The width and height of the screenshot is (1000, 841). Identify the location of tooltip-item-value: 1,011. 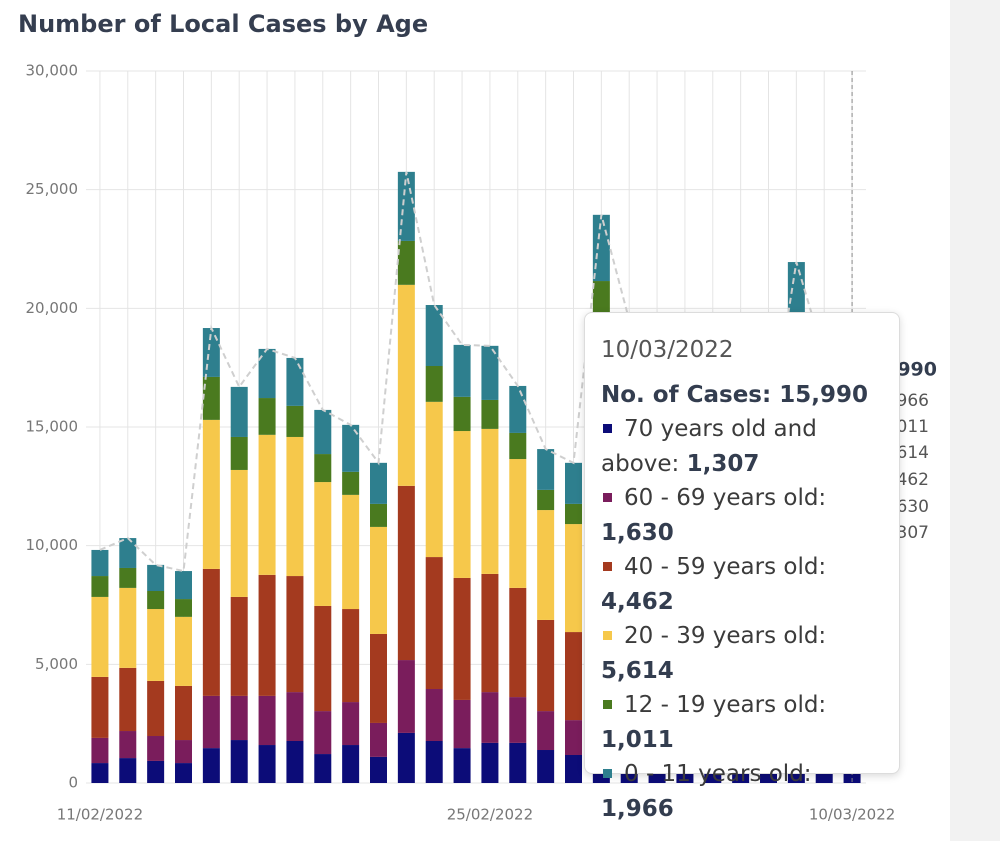
(637, 739).